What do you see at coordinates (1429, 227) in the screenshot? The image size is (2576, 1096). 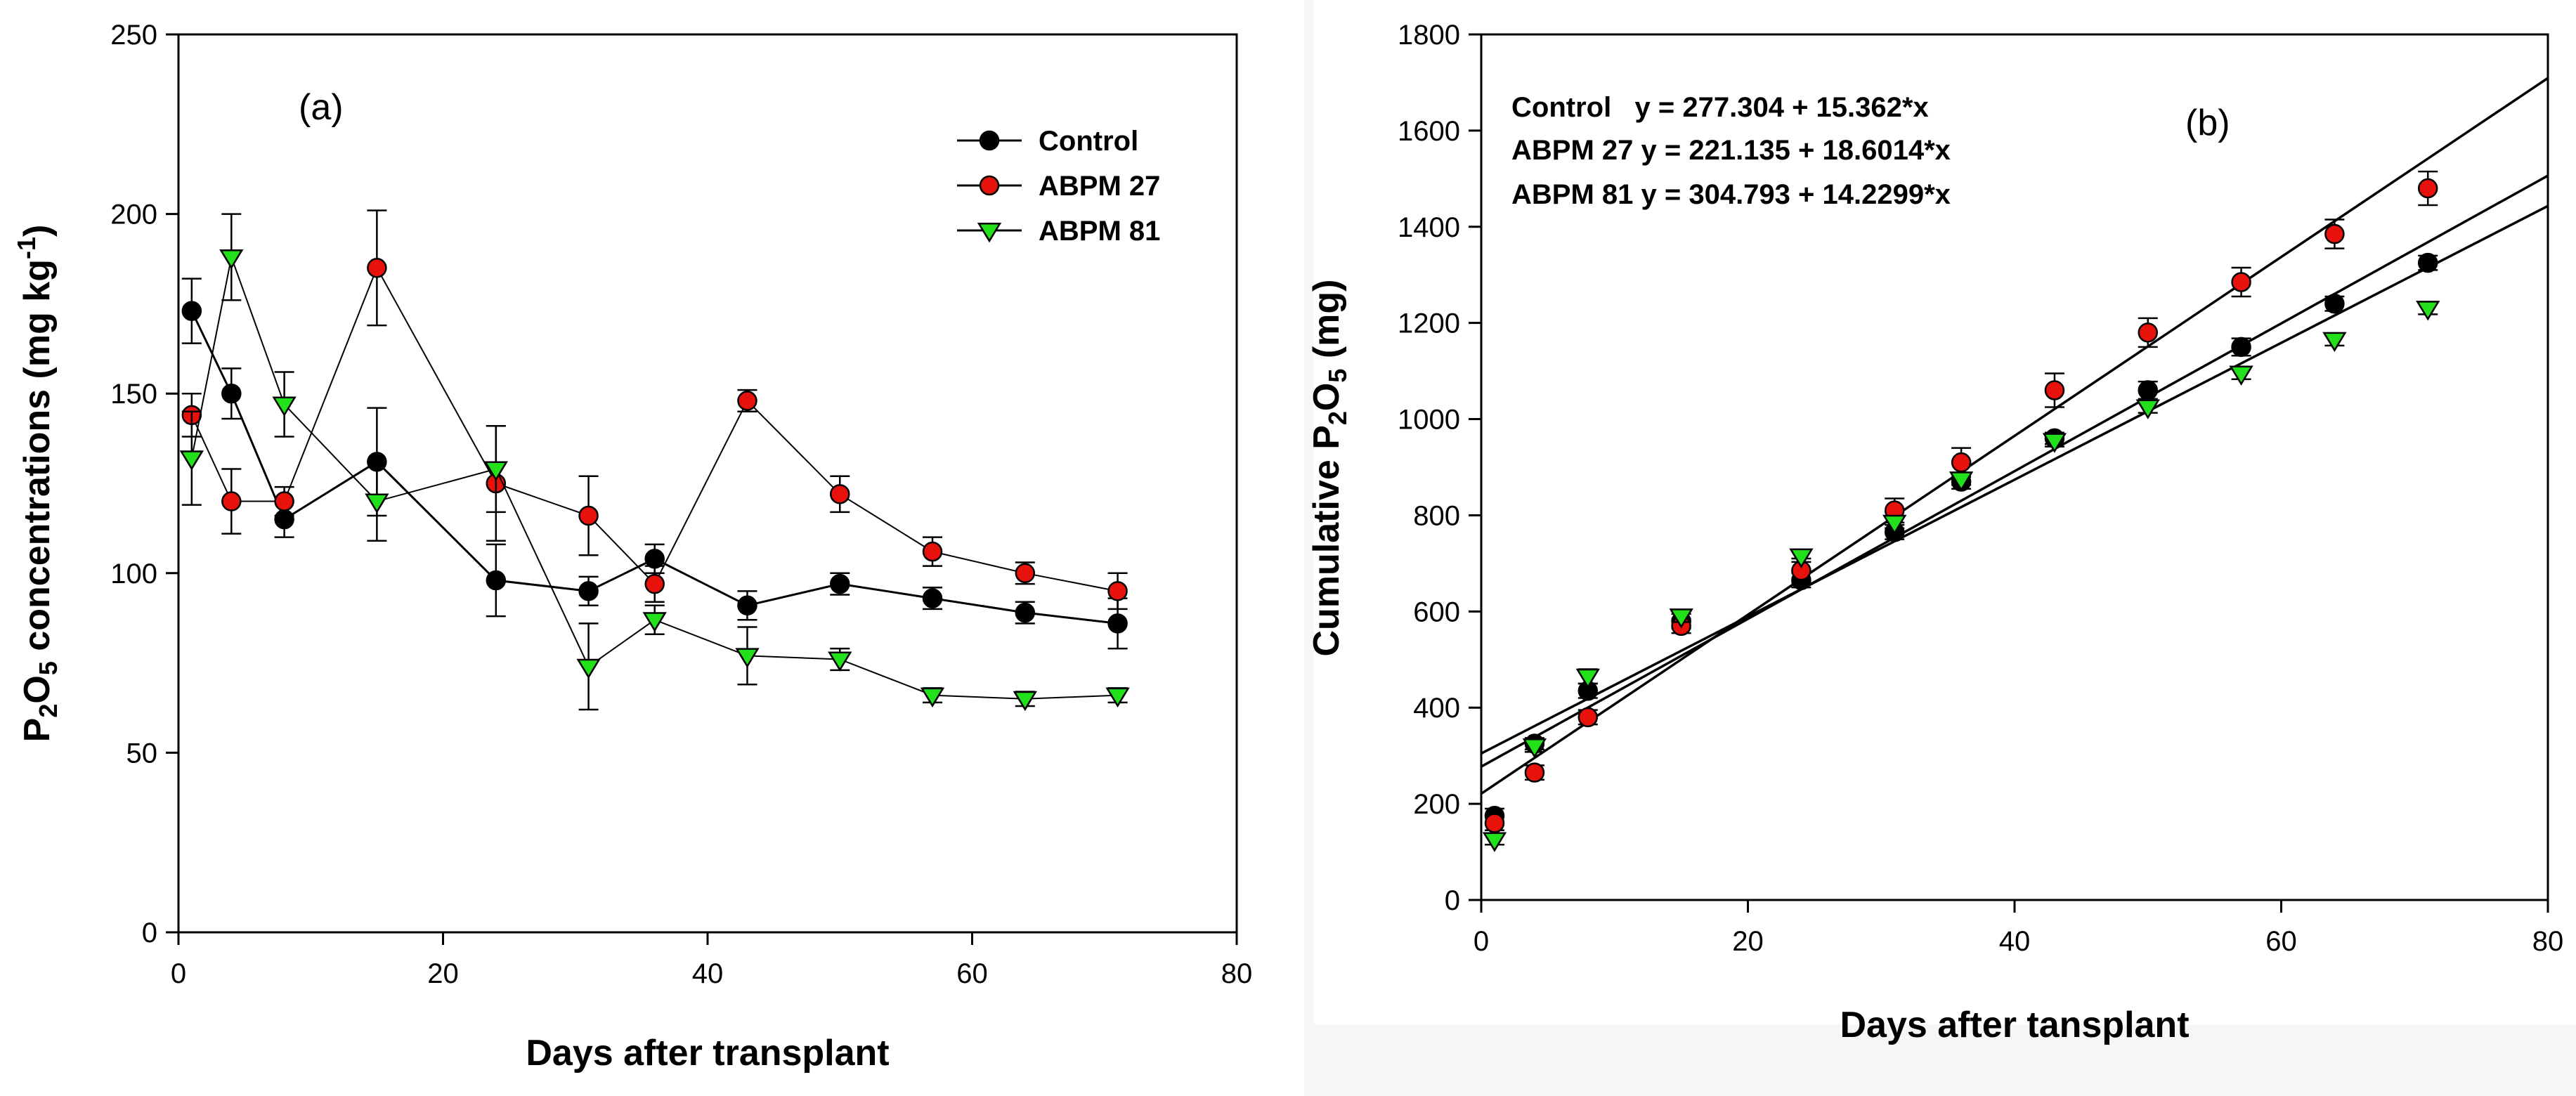 I see `y-tick-label: 1400` at bounding box center [1429, 227].